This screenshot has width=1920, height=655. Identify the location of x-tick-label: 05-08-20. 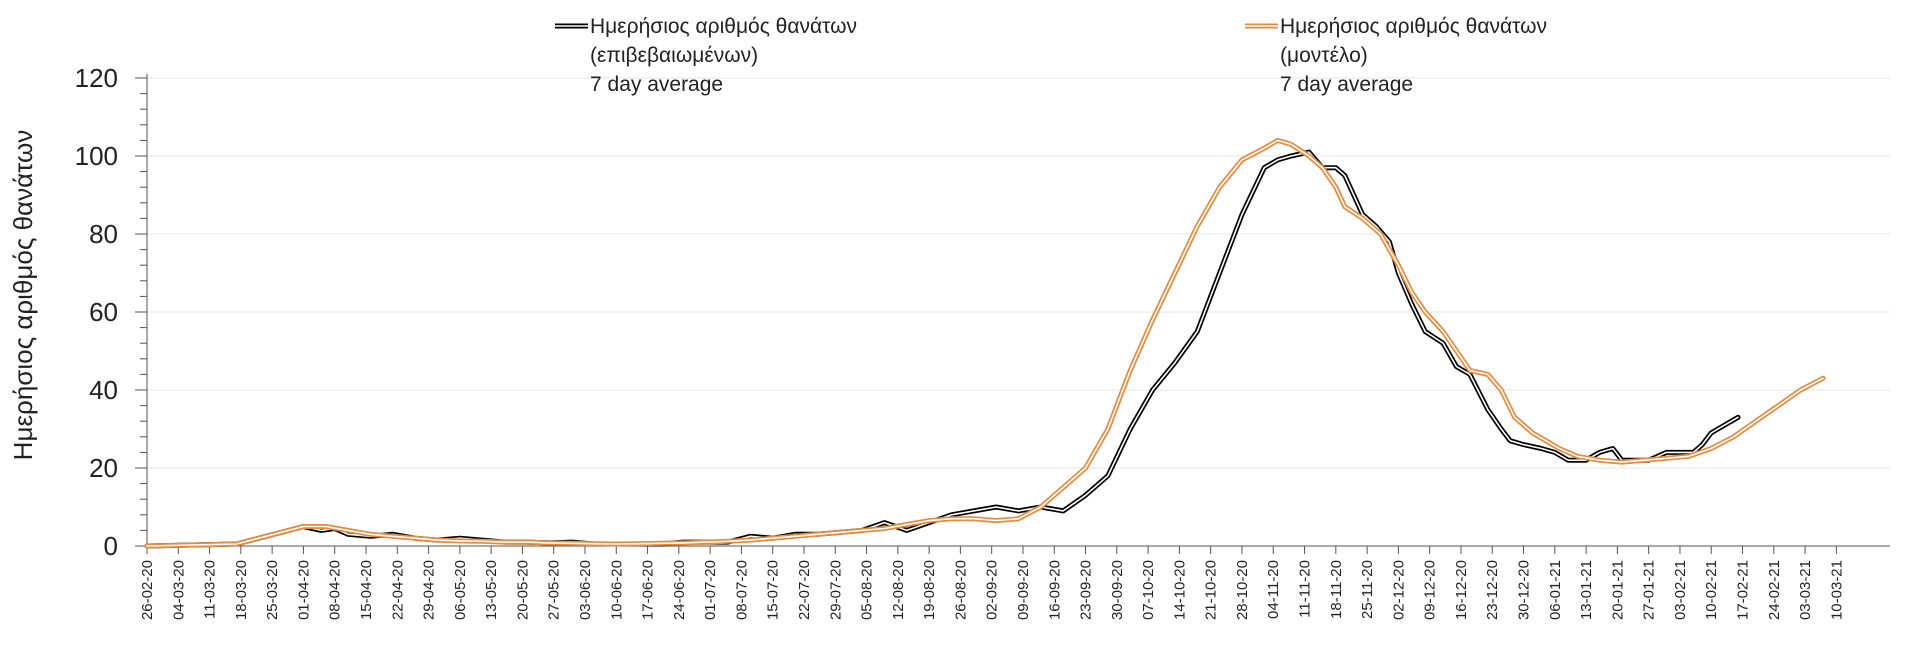
(867, 590).